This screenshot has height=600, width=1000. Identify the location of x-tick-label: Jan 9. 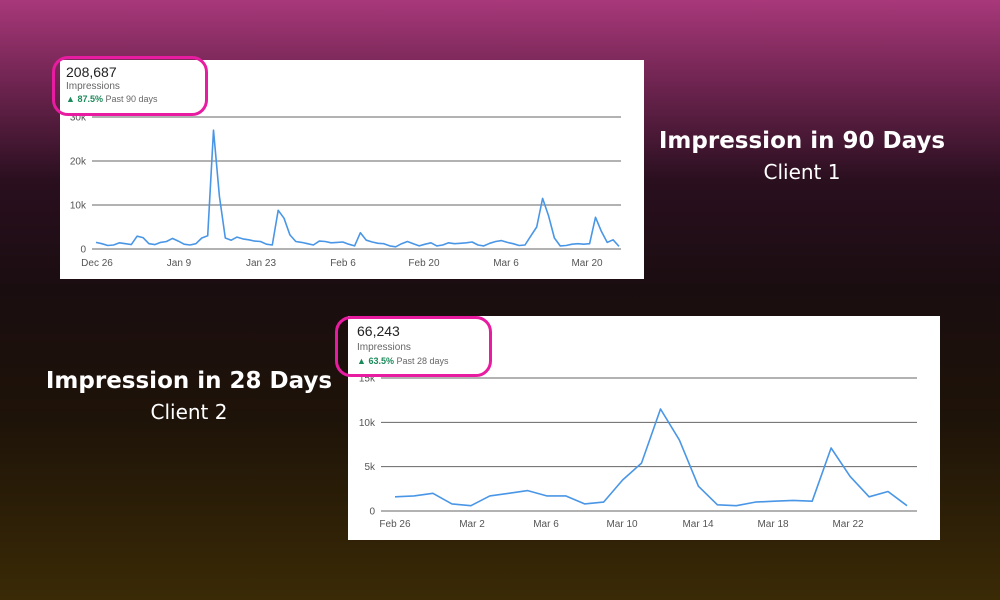
(179, 263).